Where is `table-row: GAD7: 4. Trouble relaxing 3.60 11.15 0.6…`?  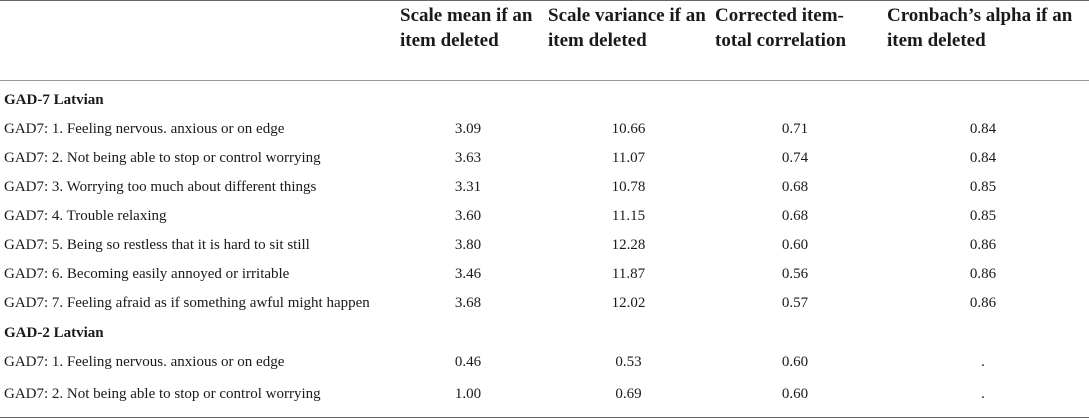 table-row: GAD7: 4. Trouble relaxing 3.60 11.15 0.6… is located at coordinates (544, 216).